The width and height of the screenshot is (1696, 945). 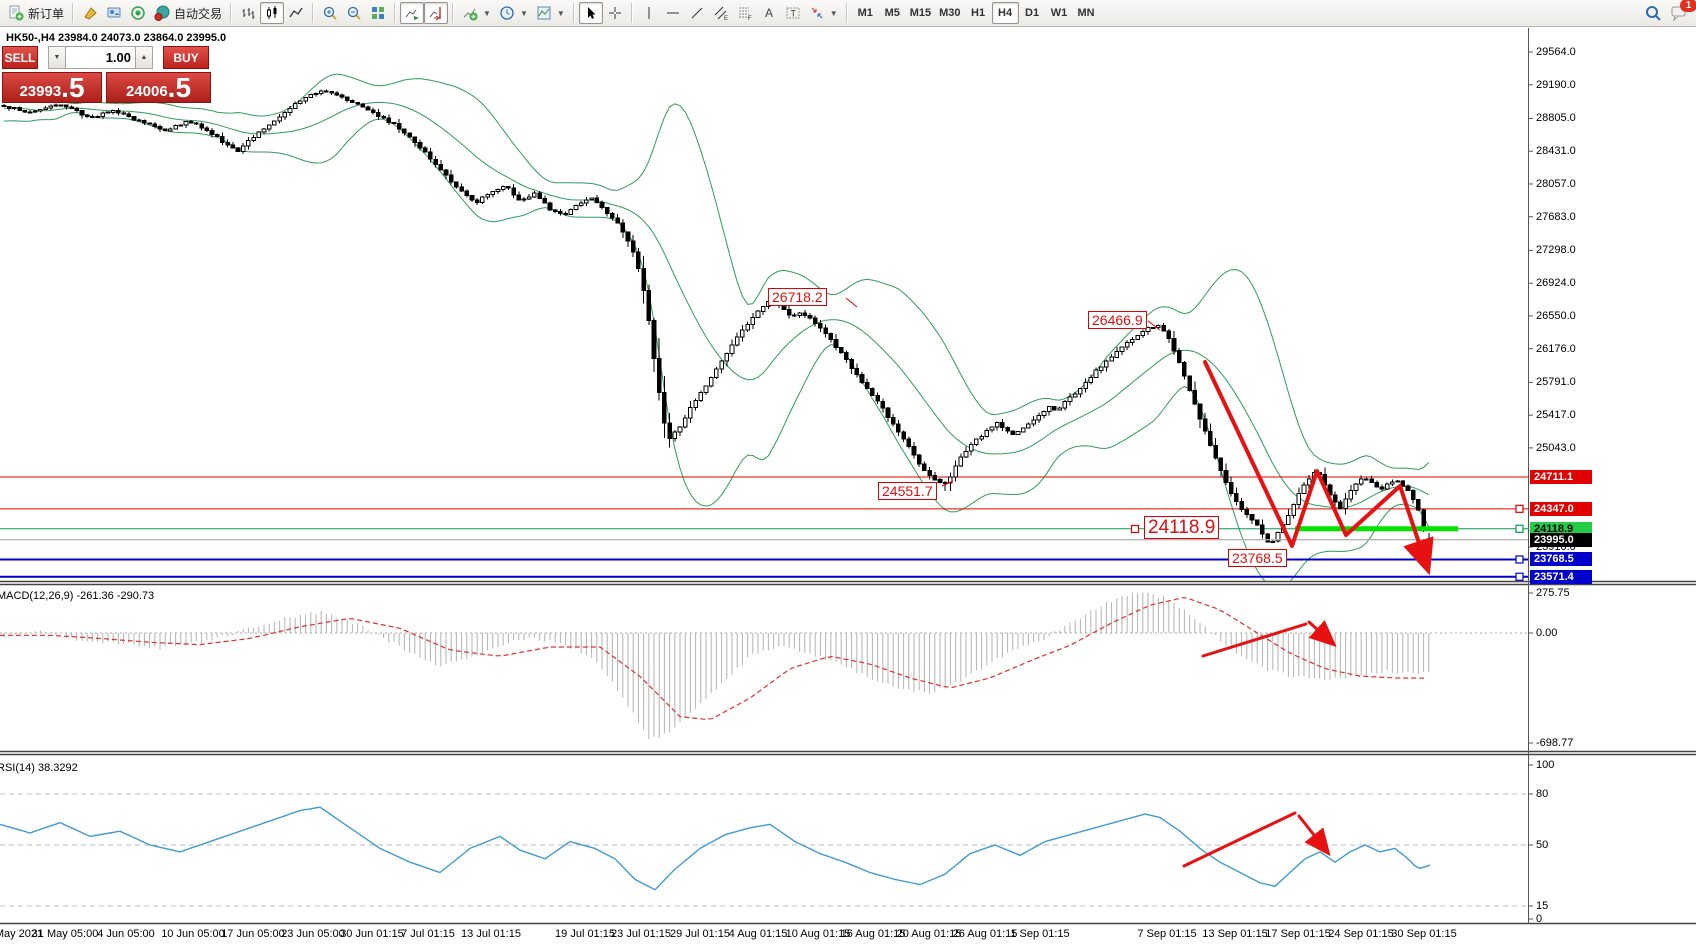 What do you see at coordinates (823, 13) in the screenshot?
I see `arrows-button: ▼` at bounding box center [823, 13].